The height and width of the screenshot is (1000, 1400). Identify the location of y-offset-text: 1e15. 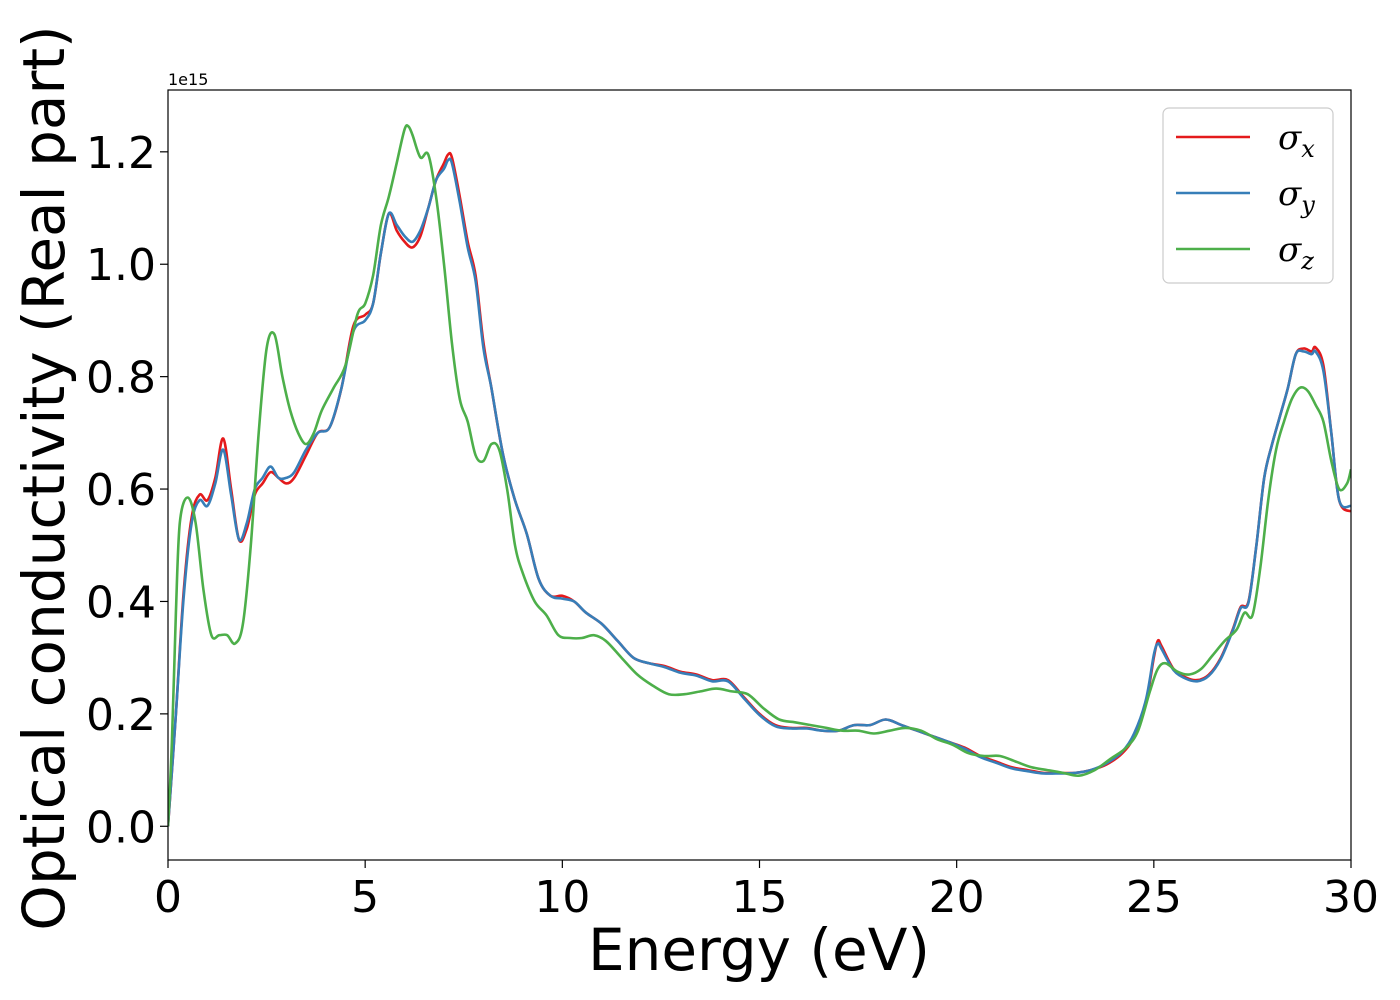
(188, 79).